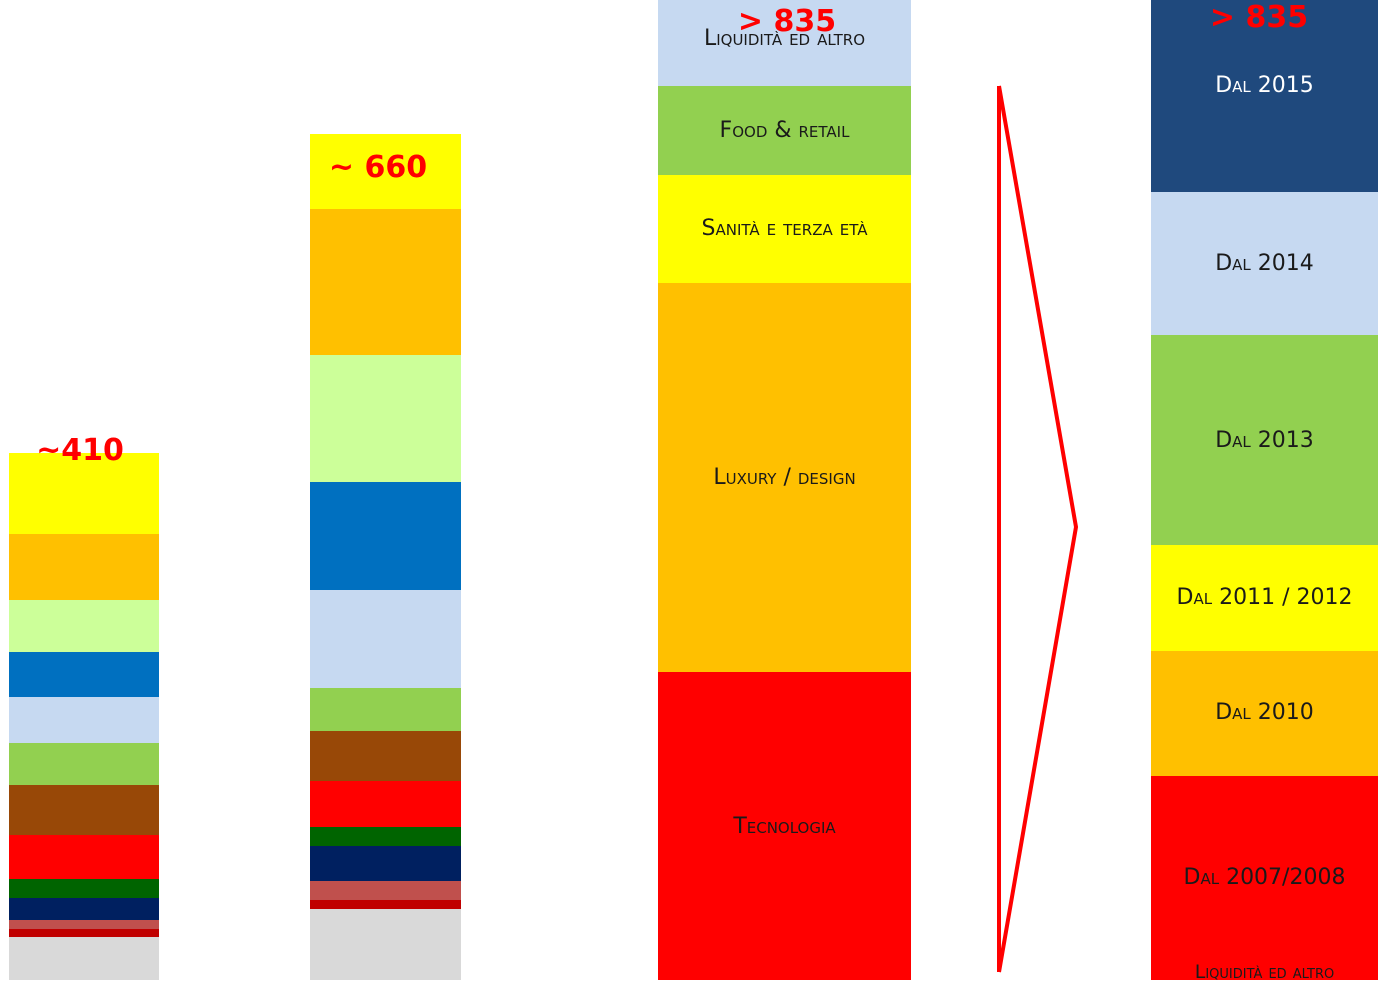 The image size is (1379, 984). I want to click on bar-4-segment-3: Dal 2010, so click(1264, 713).